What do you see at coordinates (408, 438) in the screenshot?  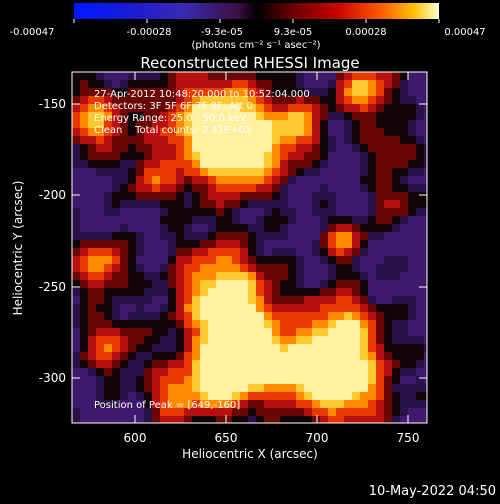 I see `x-tick-label: 750` at bounding box center [408, 438].